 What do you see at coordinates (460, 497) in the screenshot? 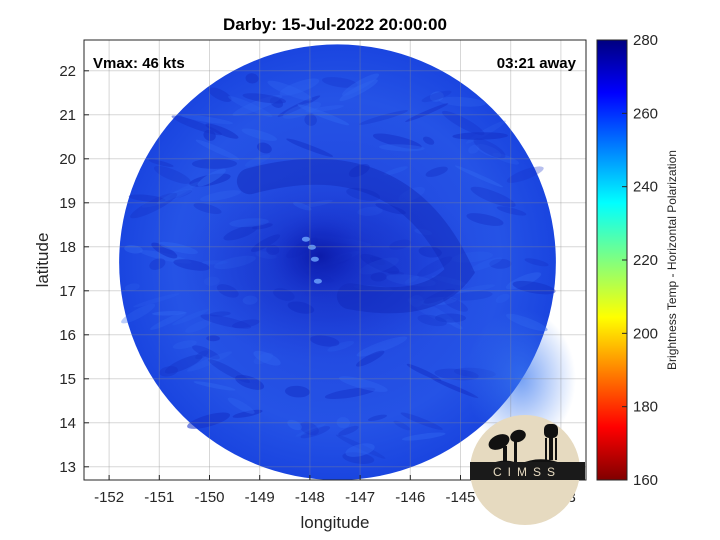
I see `x-tick-label: -145` at bounding box center [460, 497].